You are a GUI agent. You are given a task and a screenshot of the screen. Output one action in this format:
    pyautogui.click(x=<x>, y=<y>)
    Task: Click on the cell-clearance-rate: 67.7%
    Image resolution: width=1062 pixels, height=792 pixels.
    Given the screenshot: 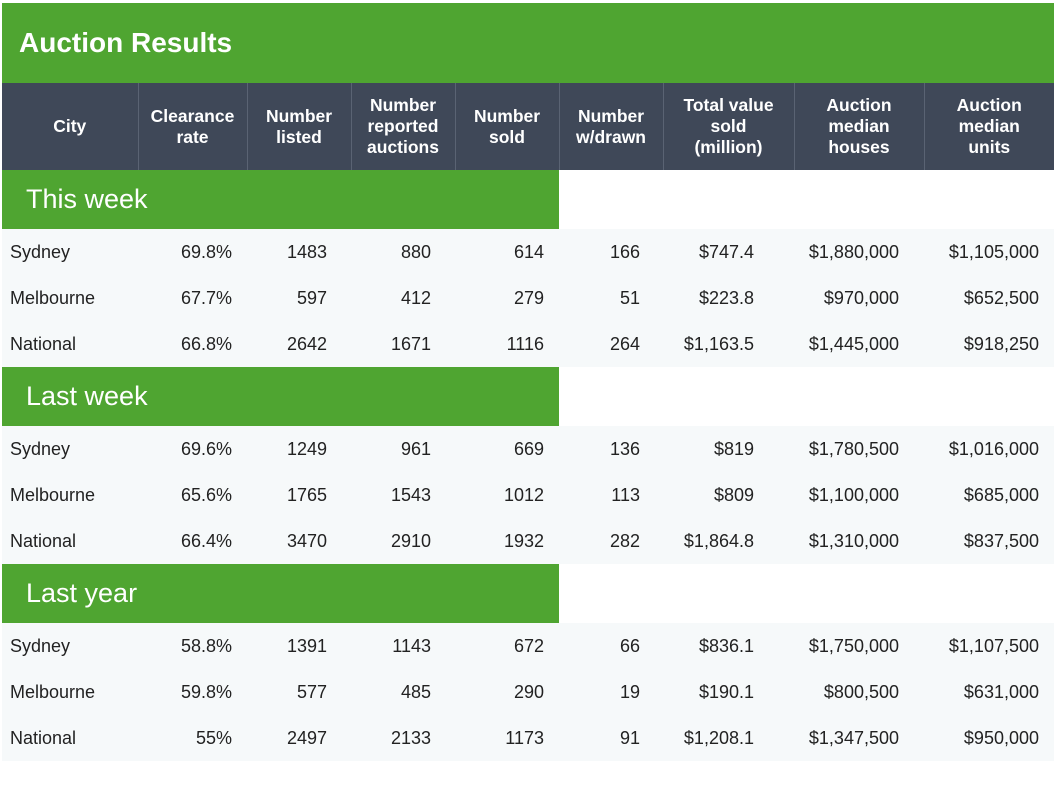 What is the action you would take?
    pyautogui.click(x=192, y=298)
    